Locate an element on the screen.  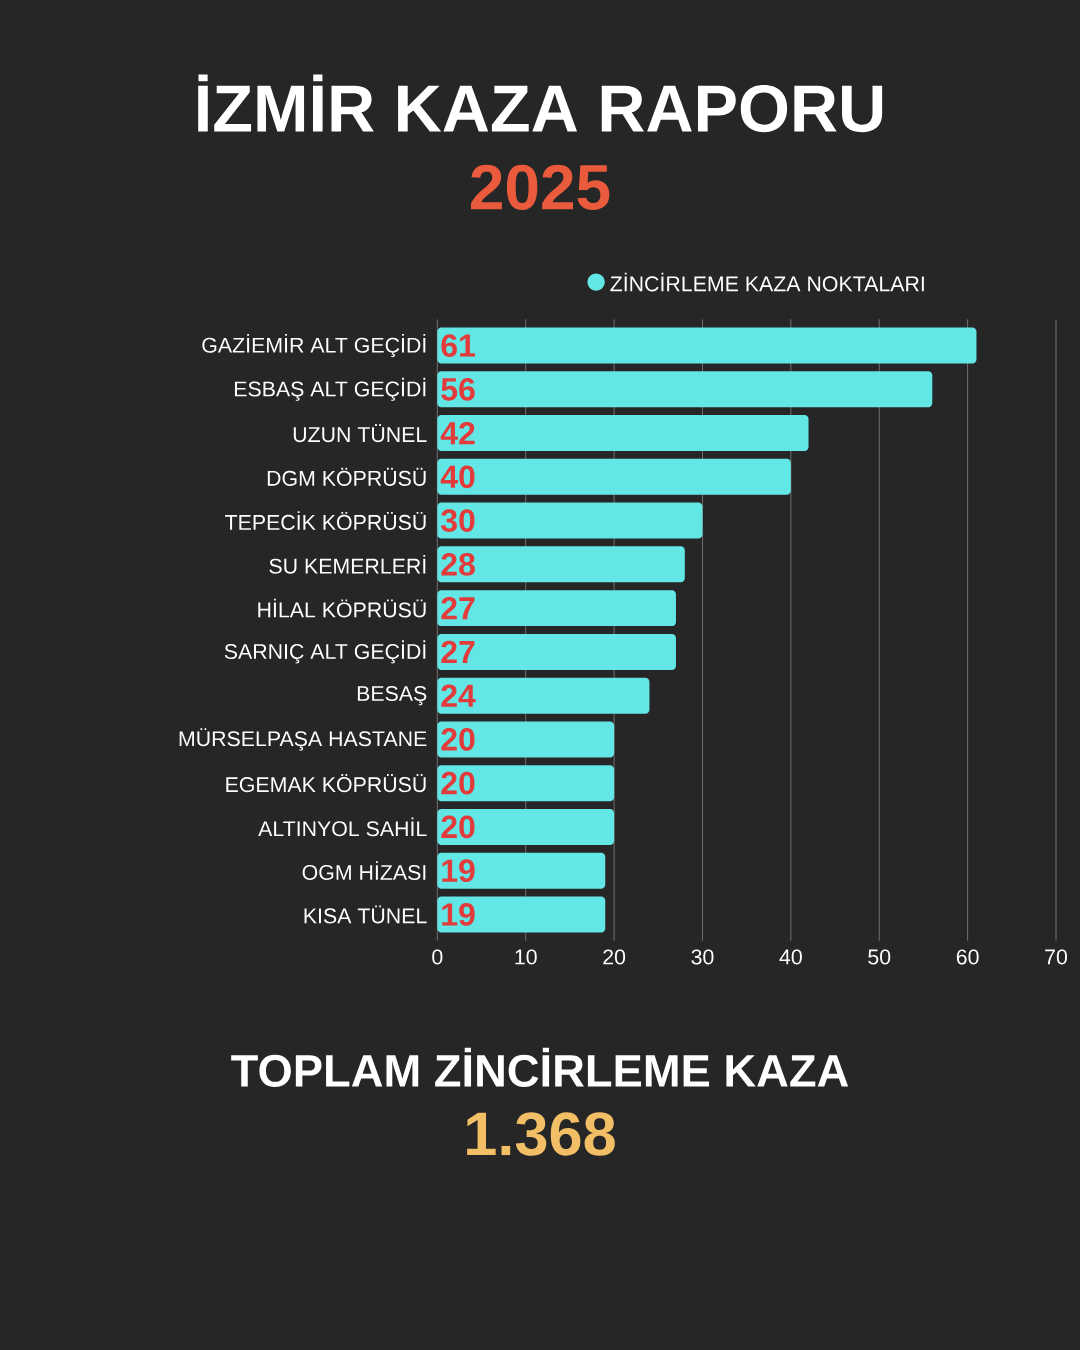
y-tick-label: TEPECİK KÖPRÜSÜ is located at coordinates (325, 520).